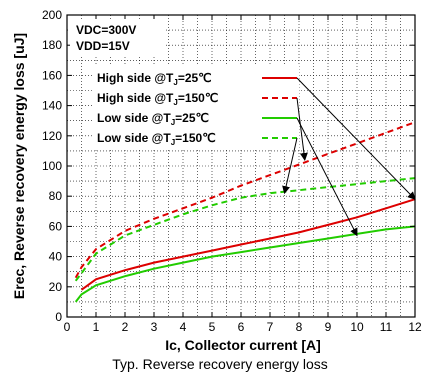 This screenshot has height=379, width=440. I want to click on conditions-box: VDC=300V VDD=15V, so click(118, 38).